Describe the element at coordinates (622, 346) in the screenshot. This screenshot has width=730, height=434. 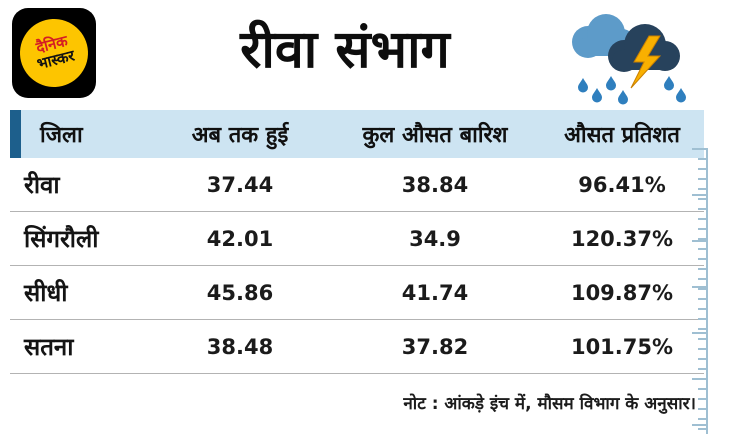
I see `avg-pct-value: 101.75%` at that location.